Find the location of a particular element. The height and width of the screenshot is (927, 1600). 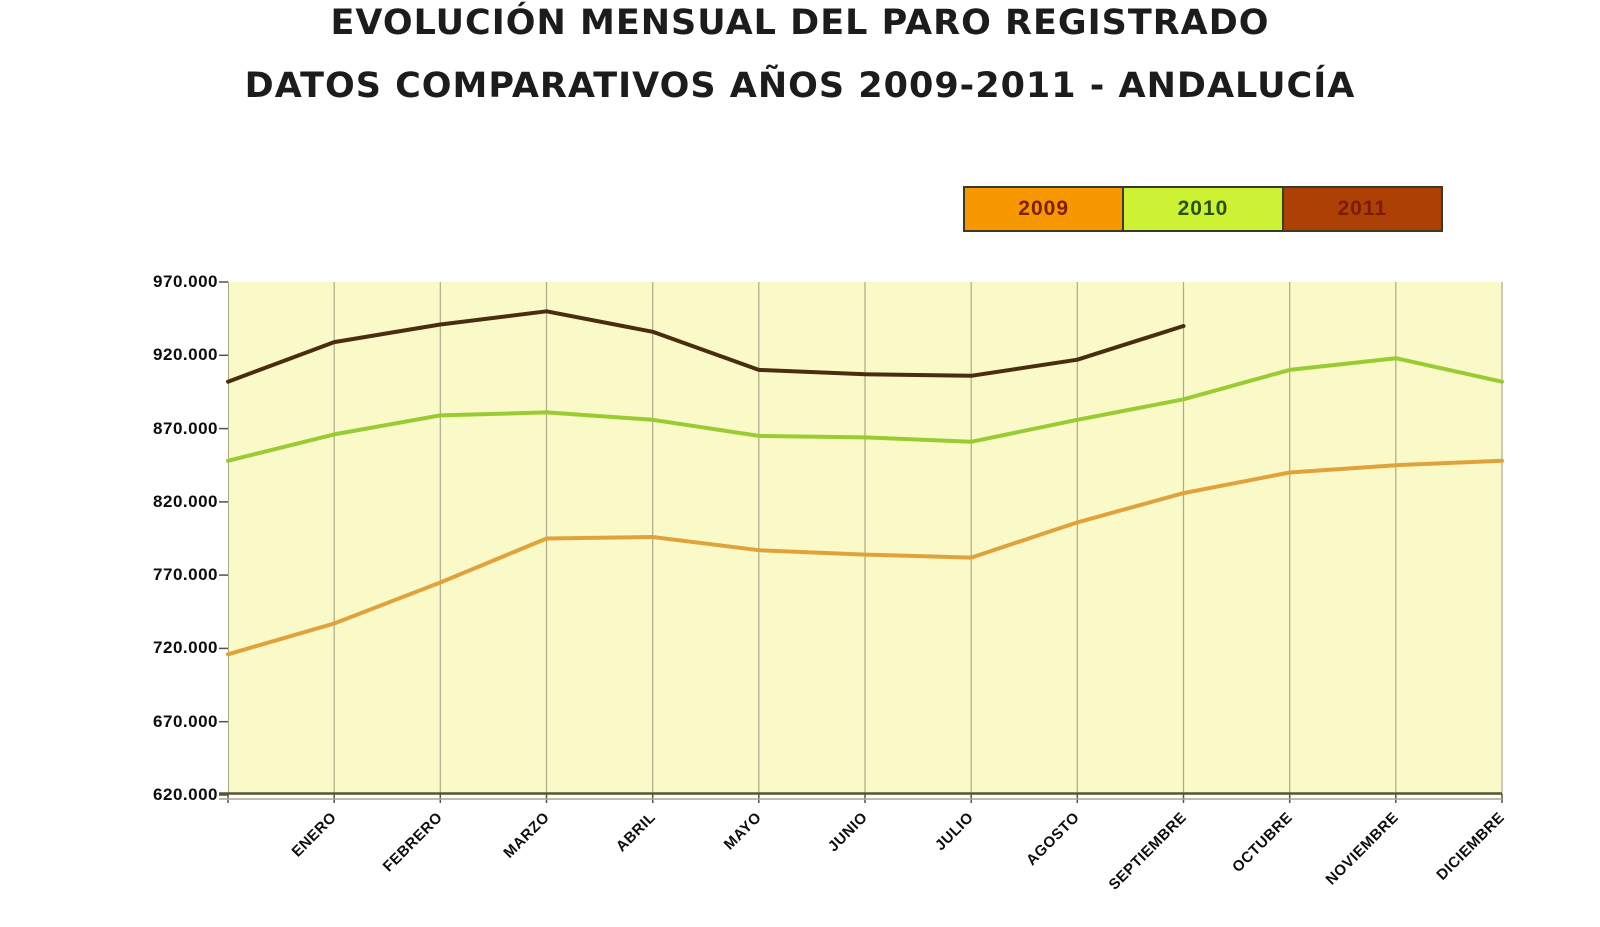

x-axis-month-label: AGOSTO is located at coordinates (1053, 839).